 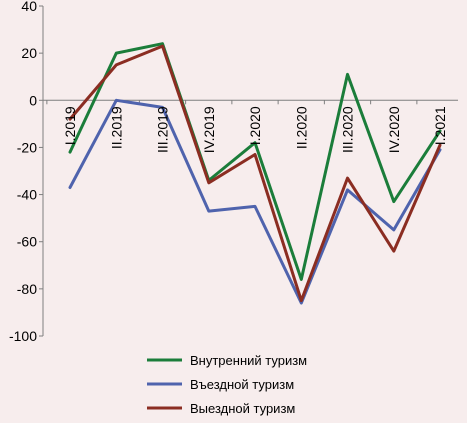 I want to click on x-tick-label: IV.2020, so click(x=394, y=129).